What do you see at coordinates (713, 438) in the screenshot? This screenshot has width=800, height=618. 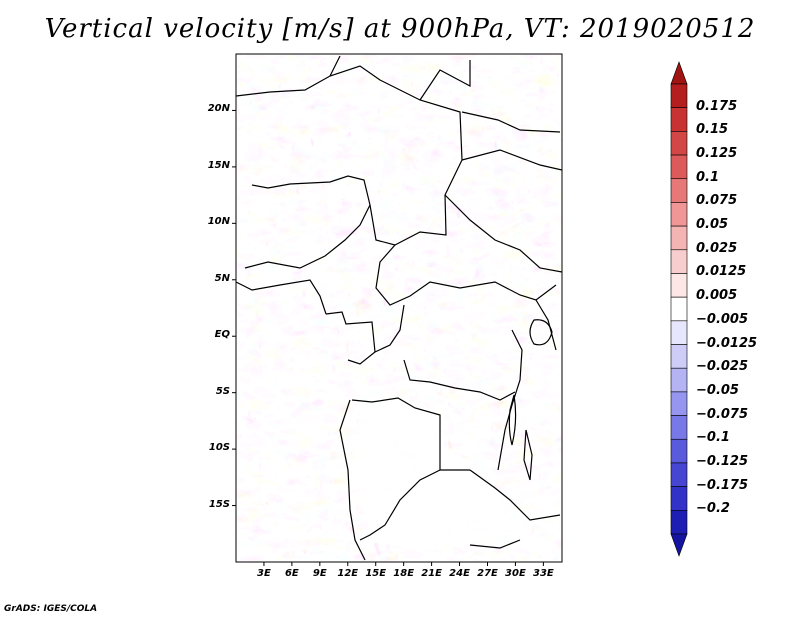 I see `colorbar-label: −0.1` at bounding box center [713, 438].